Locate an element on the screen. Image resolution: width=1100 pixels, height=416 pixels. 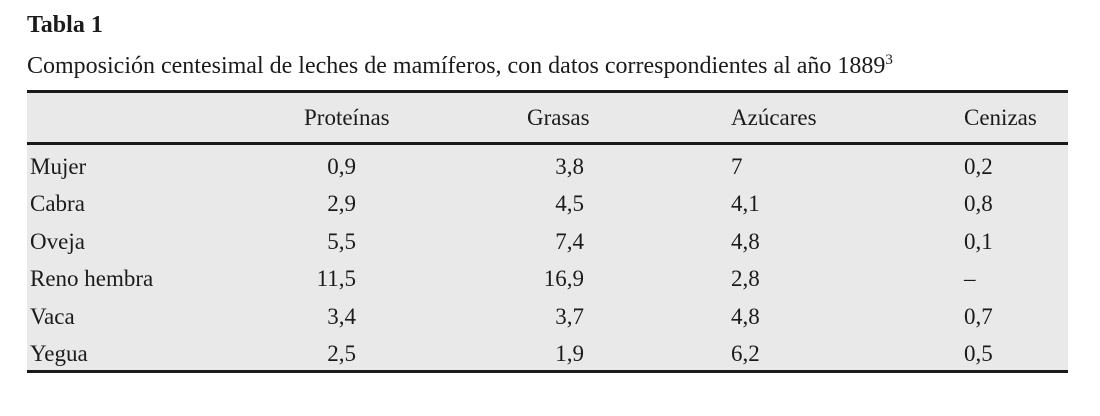
table-cell: 7,4 is located at coordinates (569, 241).